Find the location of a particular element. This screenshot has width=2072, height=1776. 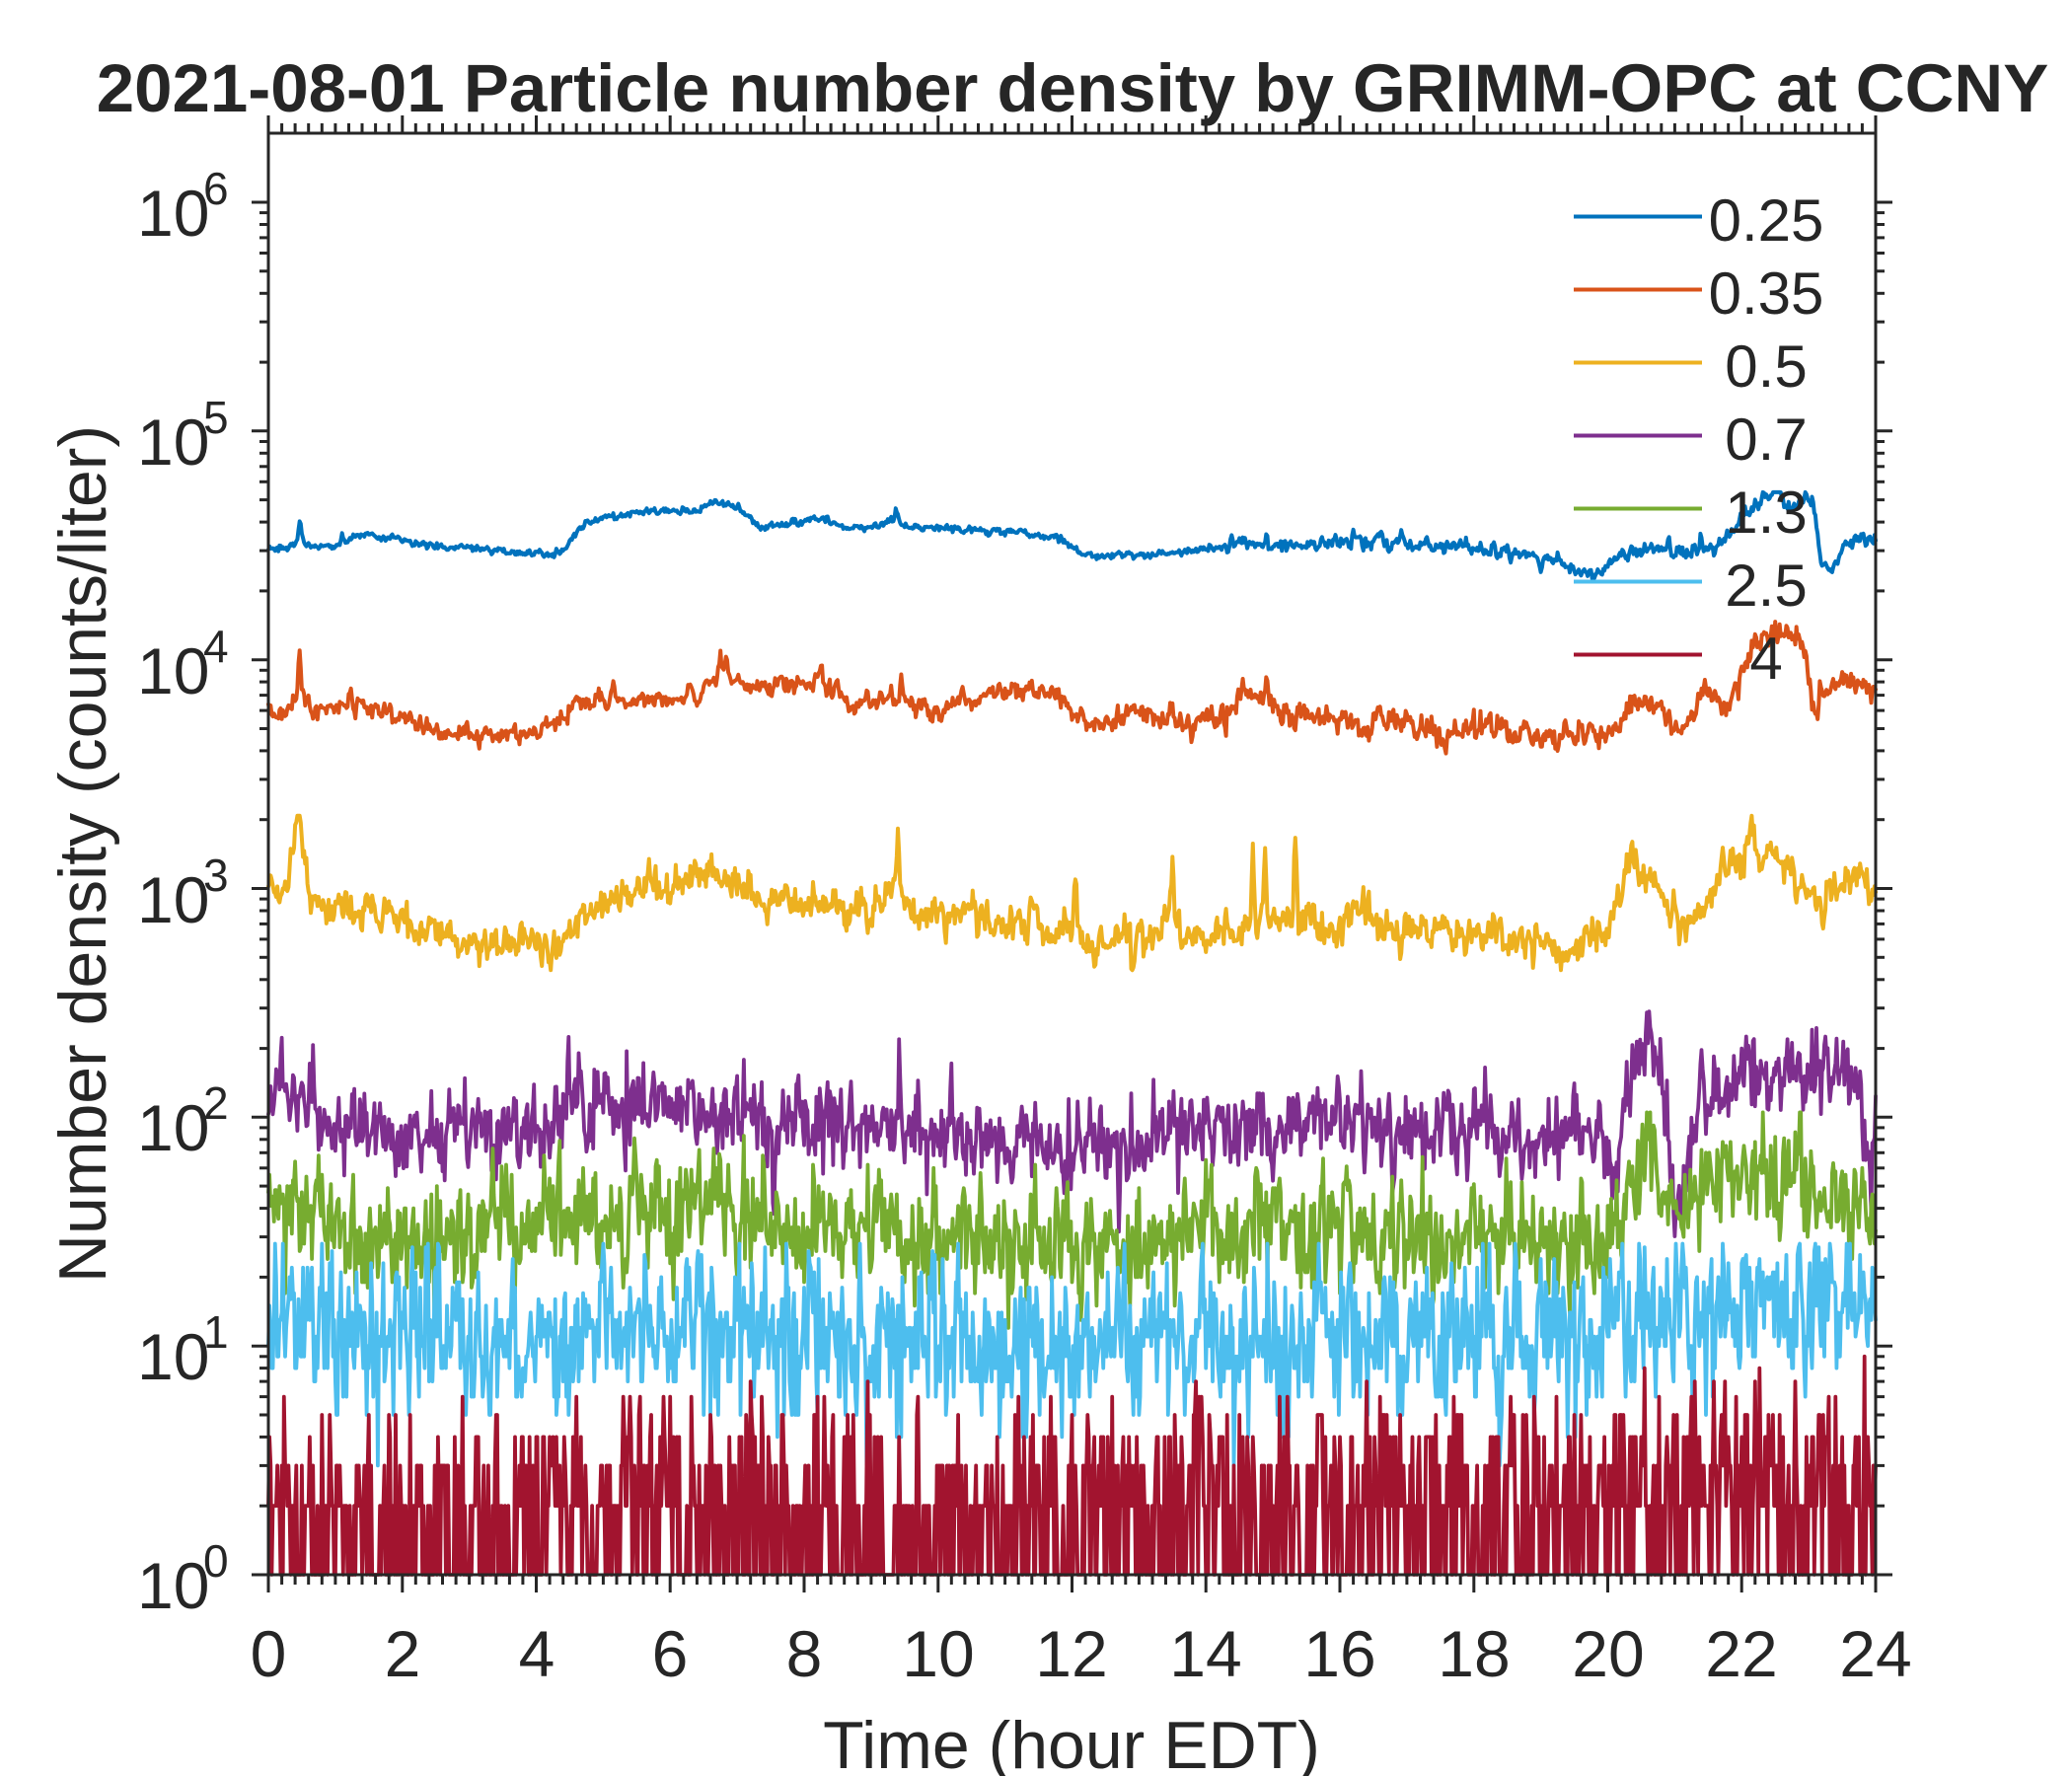

svg-text: 0.25 is located at coordinates (1766, 221).